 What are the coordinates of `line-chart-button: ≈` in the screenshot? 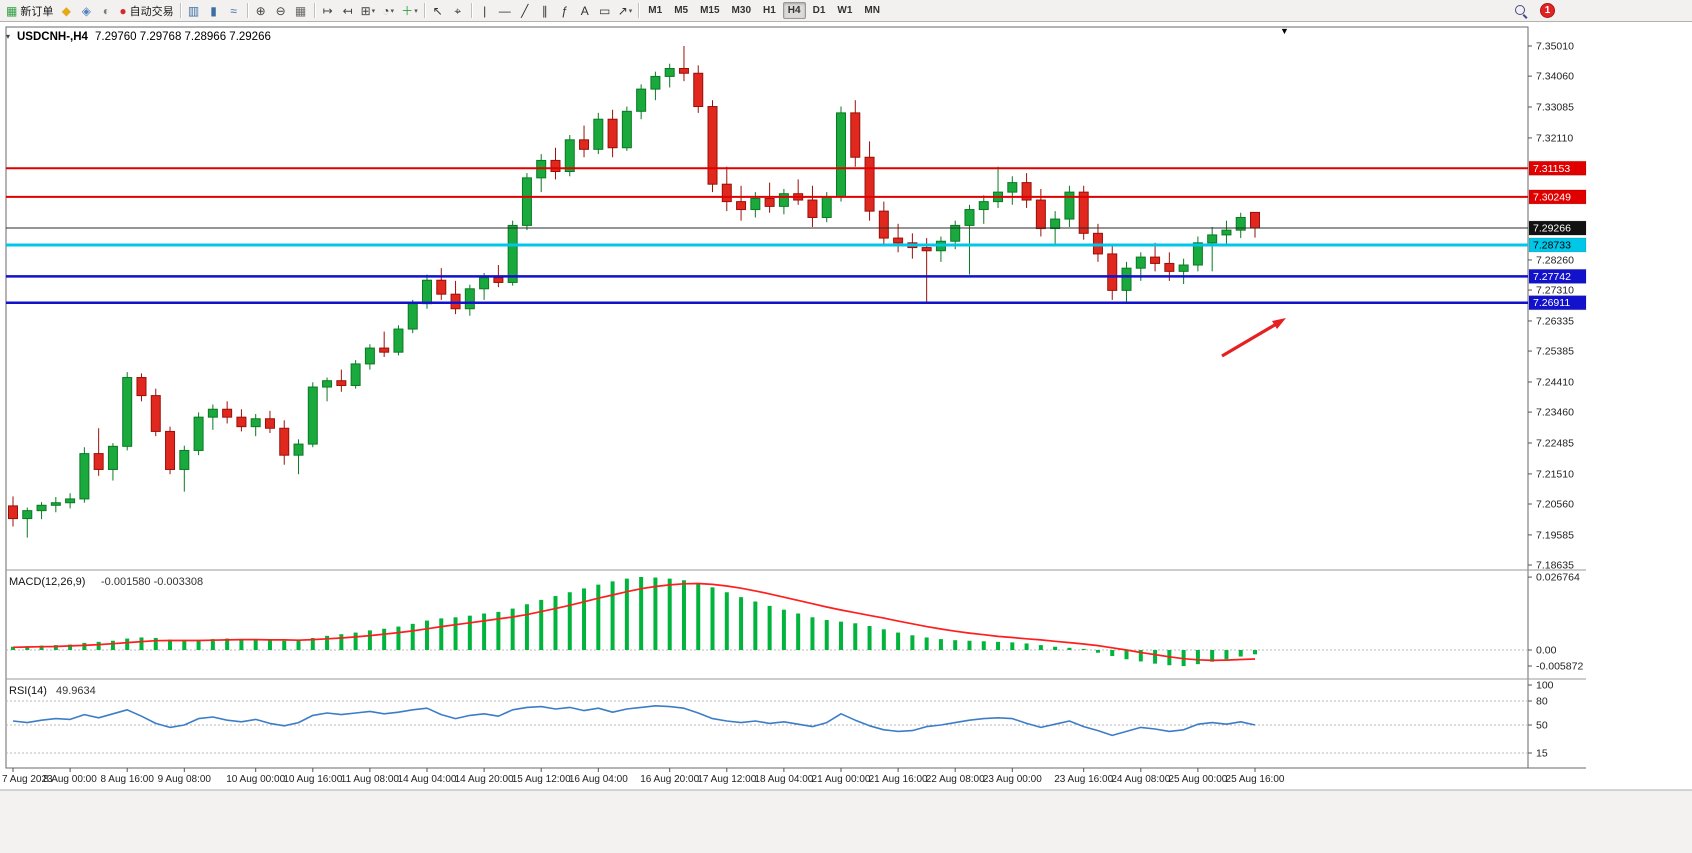 It's located at (234, 11).